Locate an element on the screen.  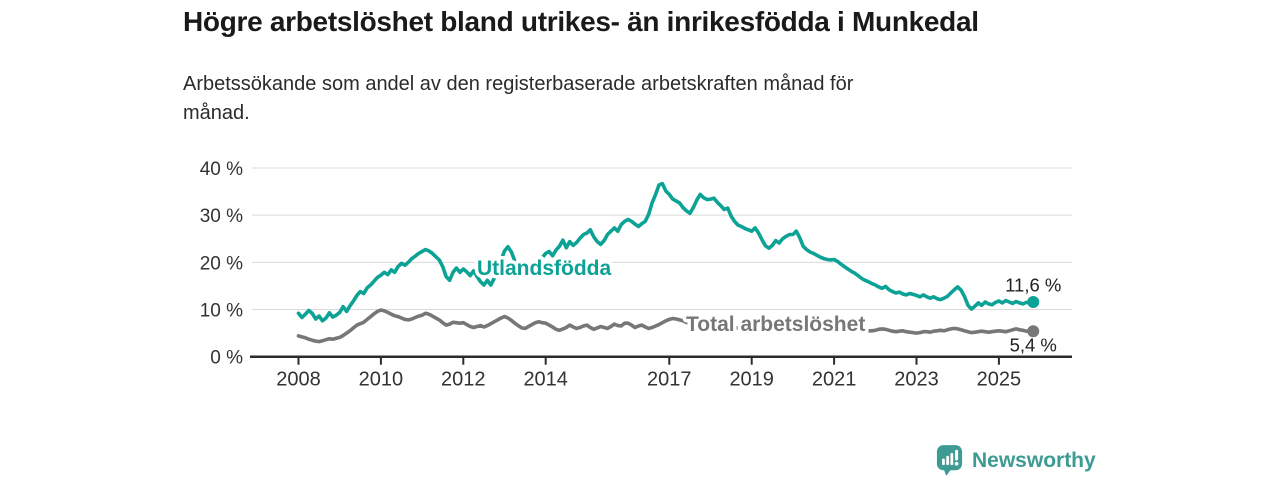
x-axis-tick-label: 2008 is located at coordinates (298, 380).